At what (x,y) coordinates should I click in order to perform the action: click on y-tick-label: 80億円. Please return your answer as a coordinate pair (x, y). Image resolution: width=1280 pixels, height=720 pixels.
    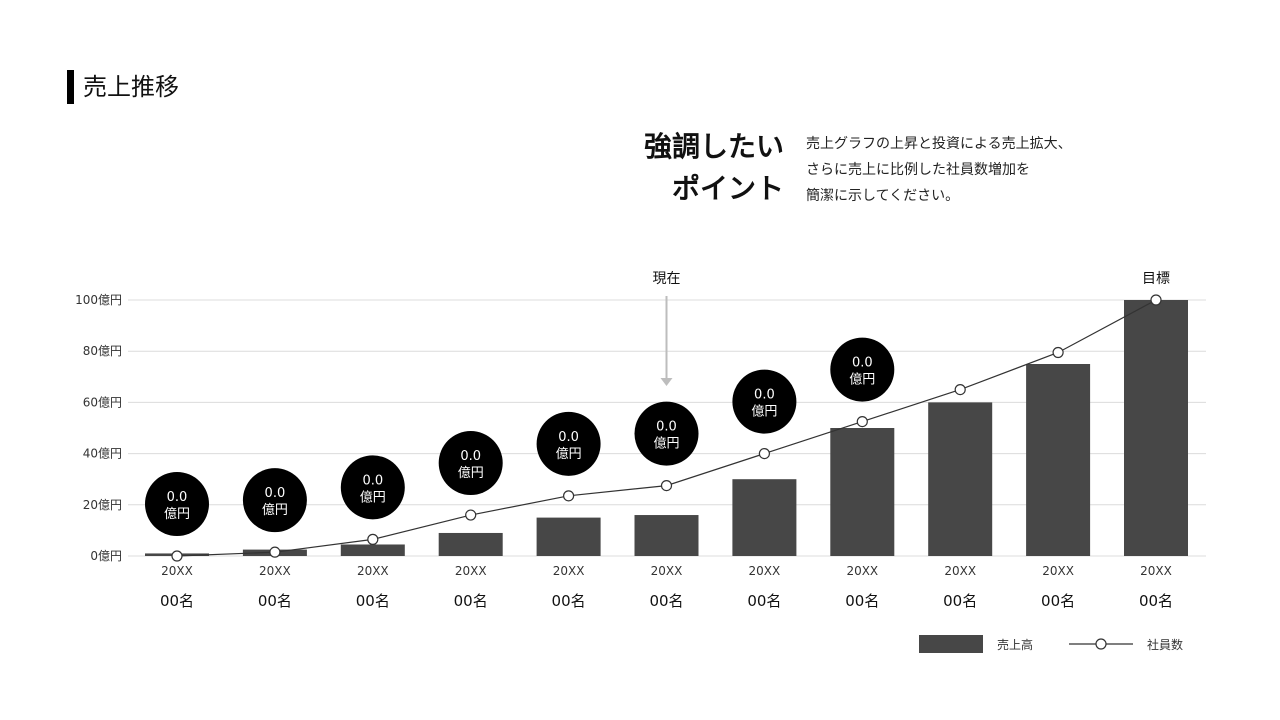
    Looking at the image, I should click on (102, 351).